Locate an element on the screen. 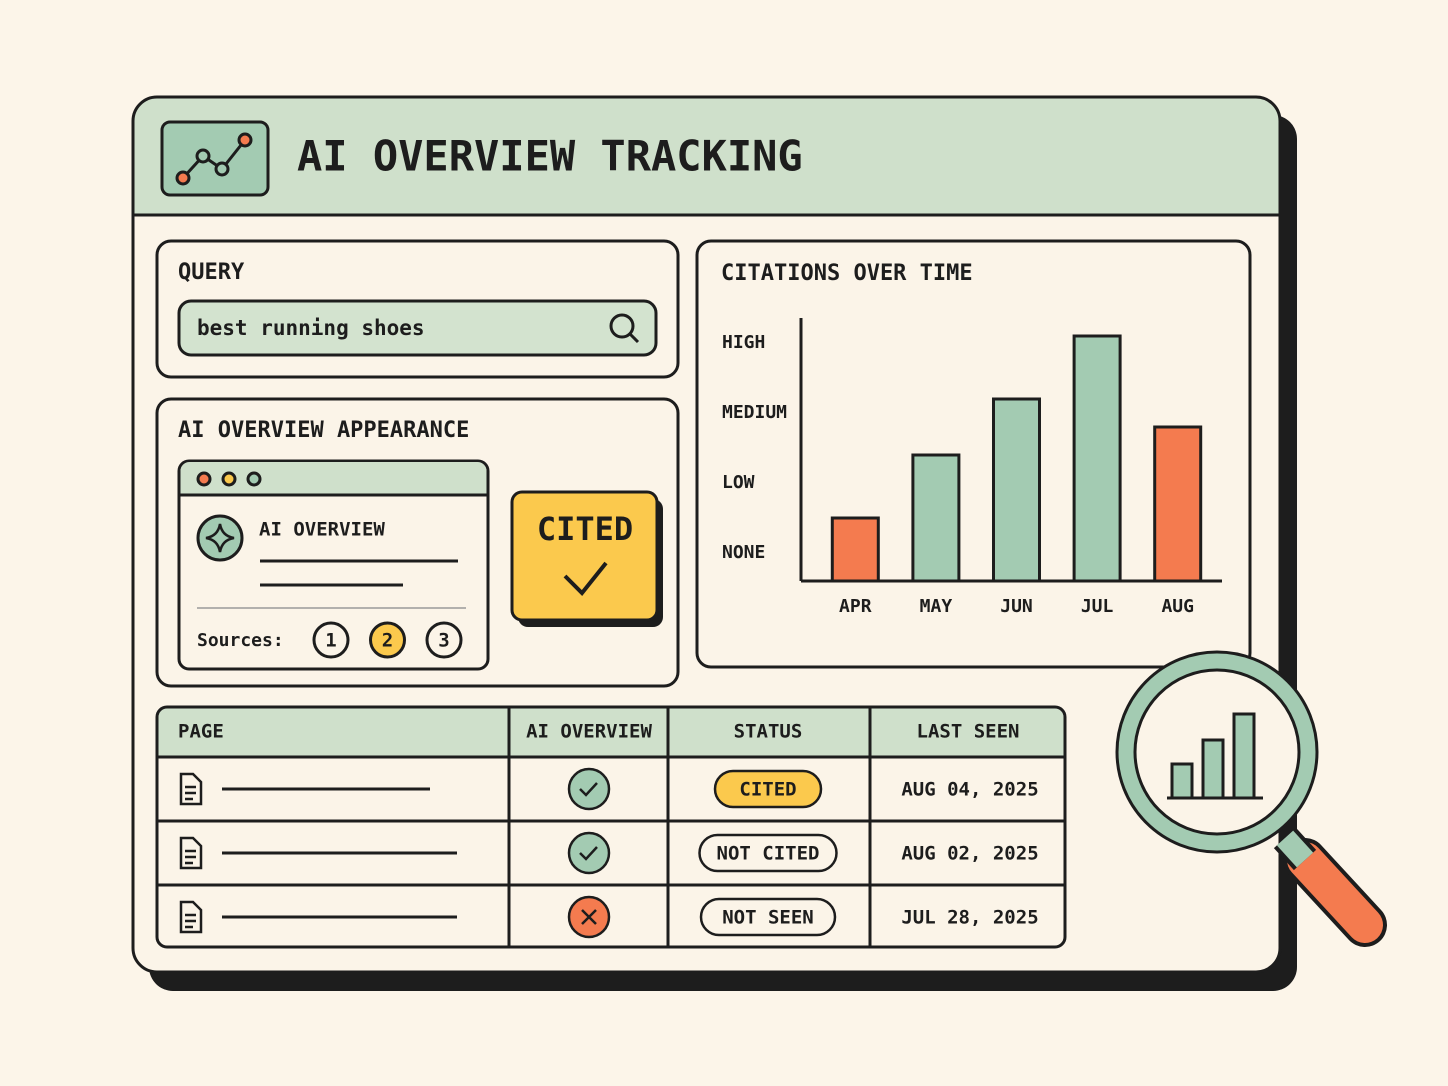  header-bar is located at coordinates (706, 156).